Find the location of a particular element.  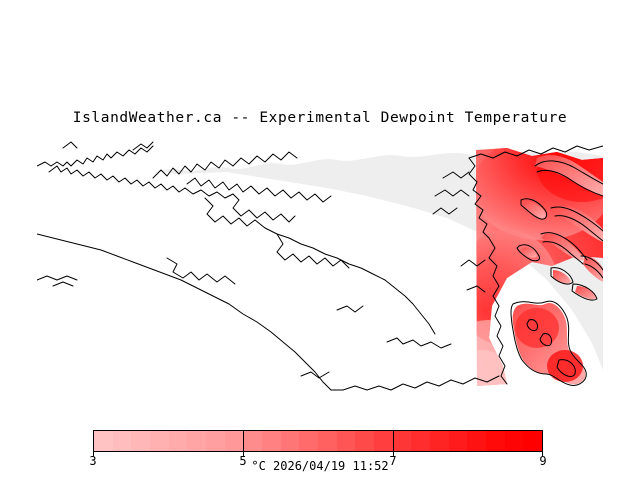

colorbar is located at coordinates (318, 443).